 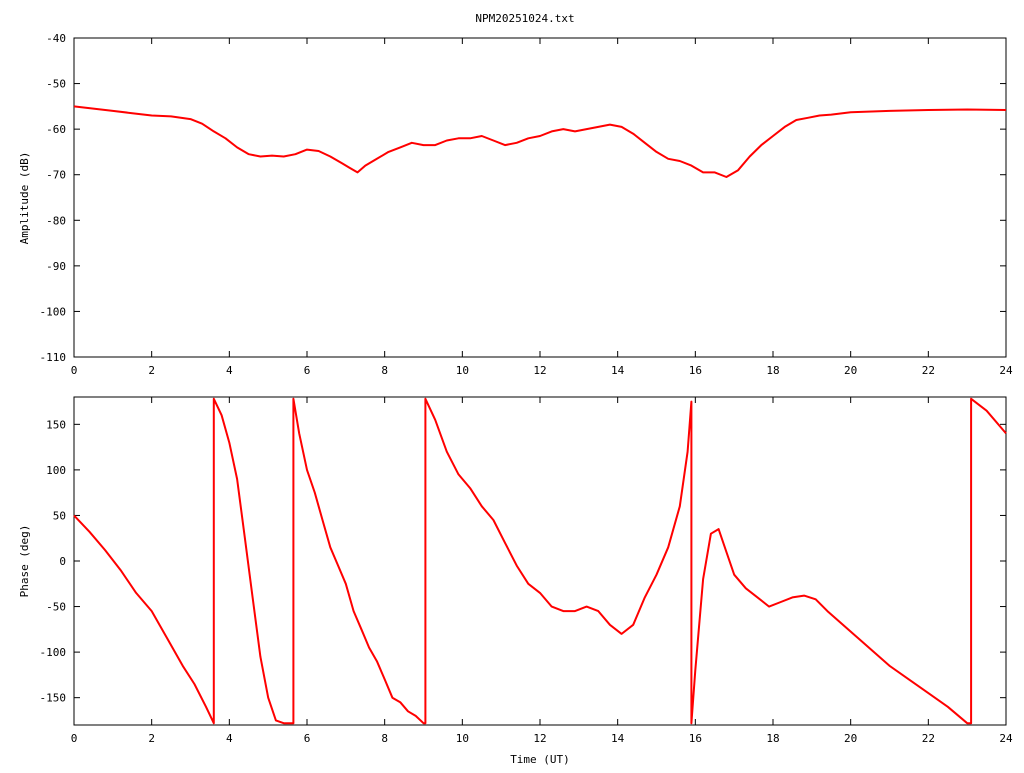 What do you see at coordinates (56, 84) in the screenshot?
I see `amplitude-y-tick-label: -50` at bounding box center [56, 84].